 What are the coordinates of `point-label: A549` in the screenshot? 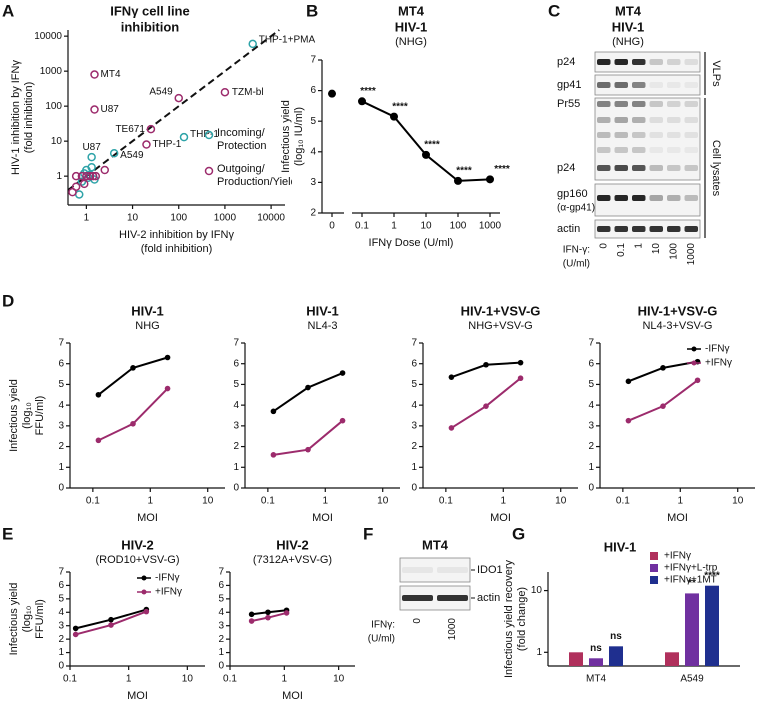 It's located at (132, 155).